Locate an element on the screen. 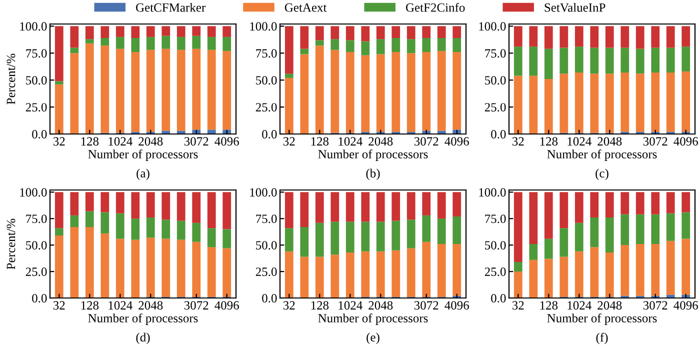 The image size is (700, 346). text: (f) is located at coordinates (602, 338).